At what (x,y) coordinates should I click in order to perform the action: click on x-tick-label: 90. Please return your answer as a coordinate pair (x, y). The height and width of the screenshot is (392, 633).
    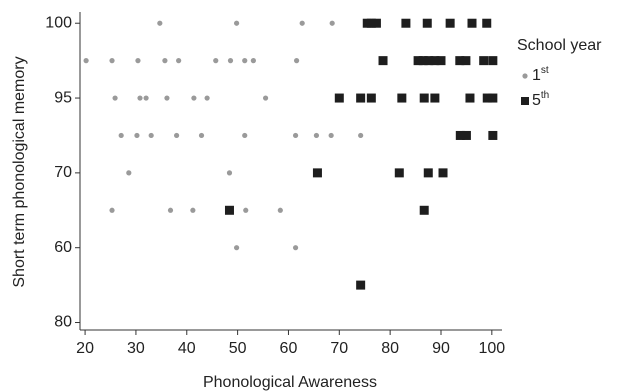
    Looking at the image, I should click on (441, 348).